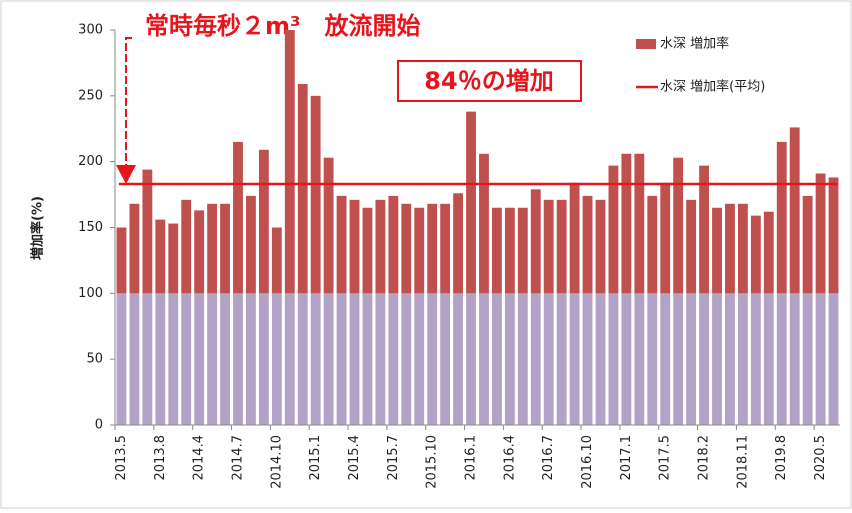 The height and width of the screenshot is (513, 852). Describe the element at coordinates (704, 458) in the screenshot. I see `x-tick-label: 2018.2` at that location.